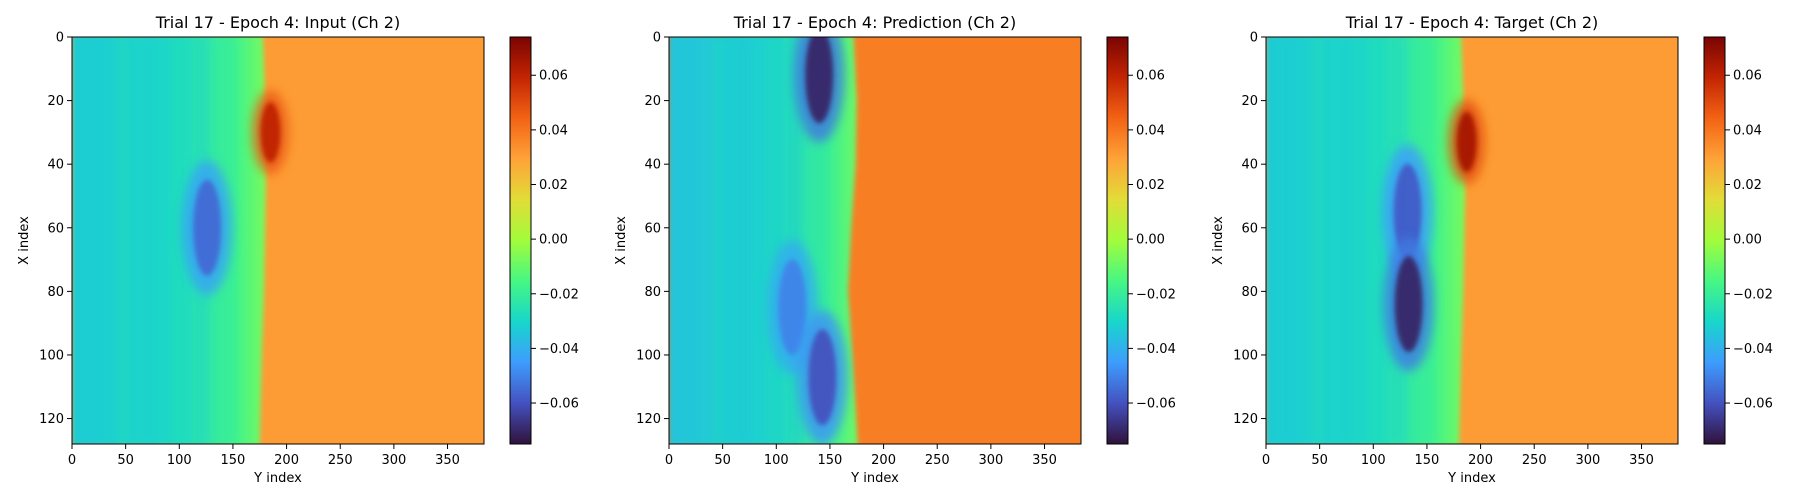 Image resolution: width=1800 pixels, height=500 pixels. What do you see at coordinates (270, 132) in the screenshot?
I see `heatmap-feature-high` at bounding box center [270, 132].